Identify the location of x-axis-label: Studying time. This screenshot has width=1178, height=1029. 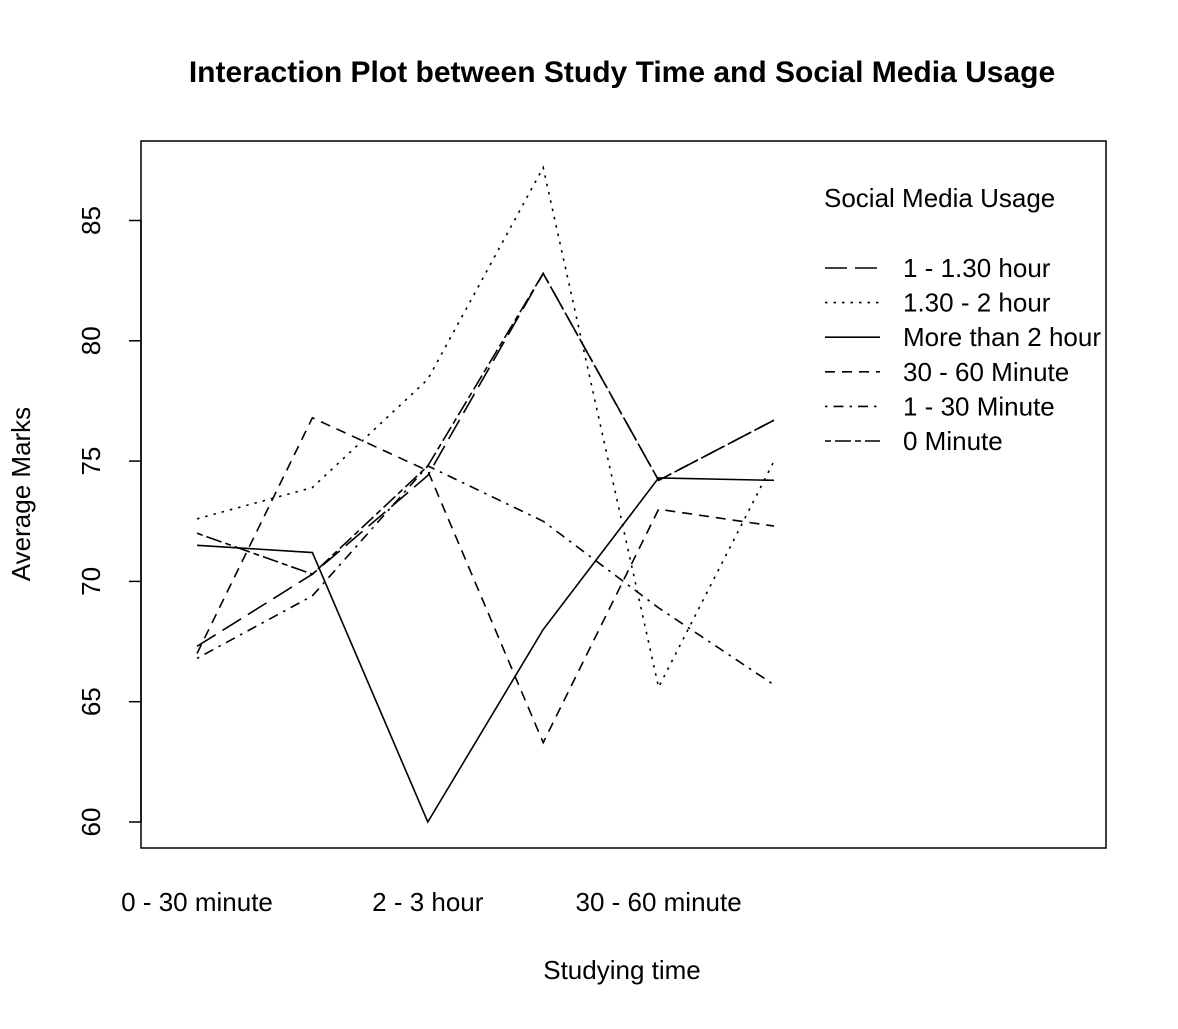
(622, 970).